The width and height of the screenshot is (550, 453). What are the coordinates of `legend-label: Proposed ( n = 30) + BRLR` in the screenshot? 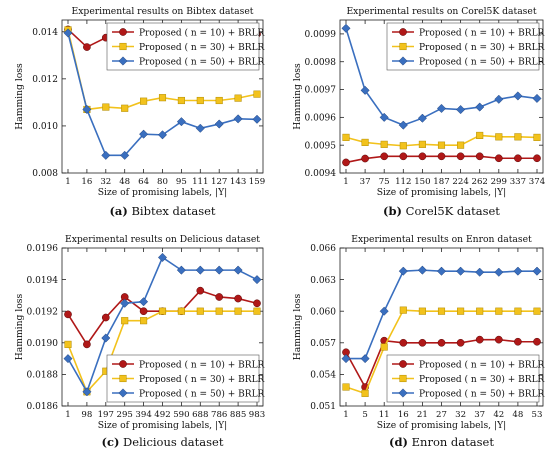 It's located at (482, 47).